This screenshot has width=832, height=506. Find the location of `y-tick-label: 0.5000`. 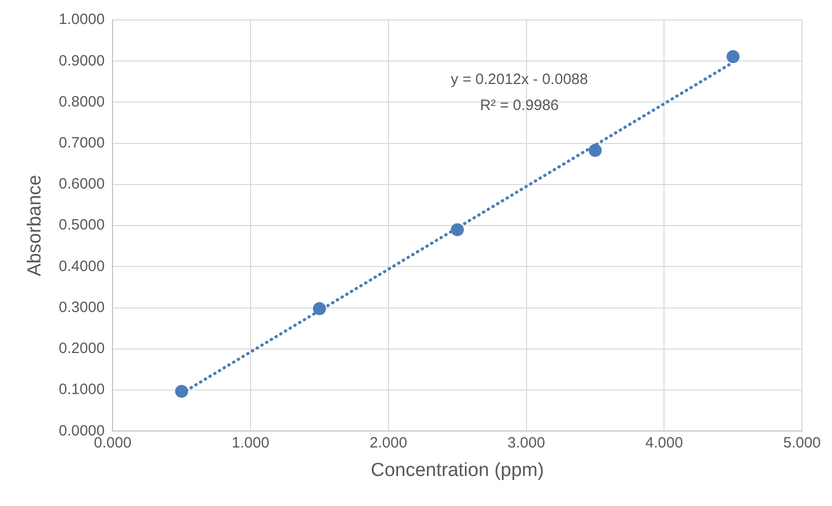

y-tick-label: 0.5000 is located at coordinates (81, 225).